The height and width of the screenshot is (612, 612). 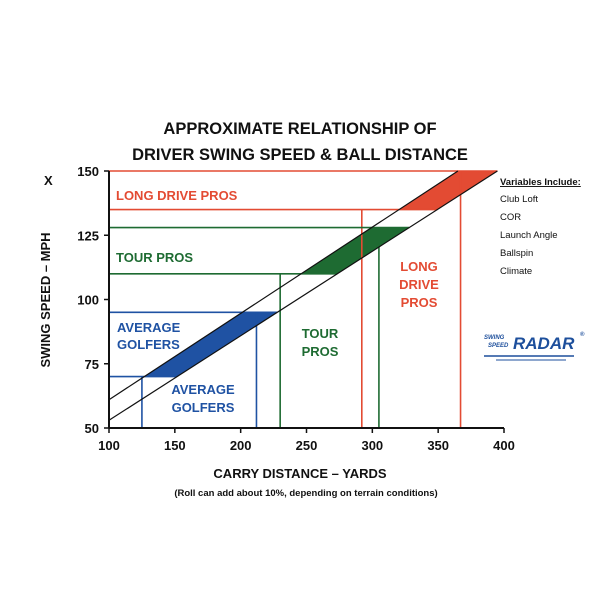 I want to click on variable-item: Ballspin, so click(x=516, y=253).